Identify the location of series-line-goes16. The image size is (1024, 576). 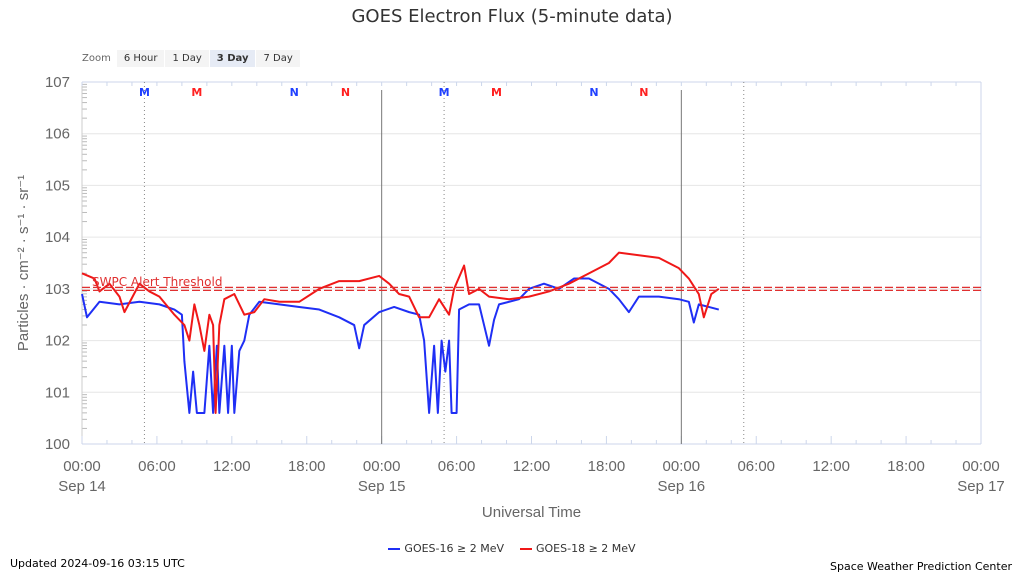
(400, 345).